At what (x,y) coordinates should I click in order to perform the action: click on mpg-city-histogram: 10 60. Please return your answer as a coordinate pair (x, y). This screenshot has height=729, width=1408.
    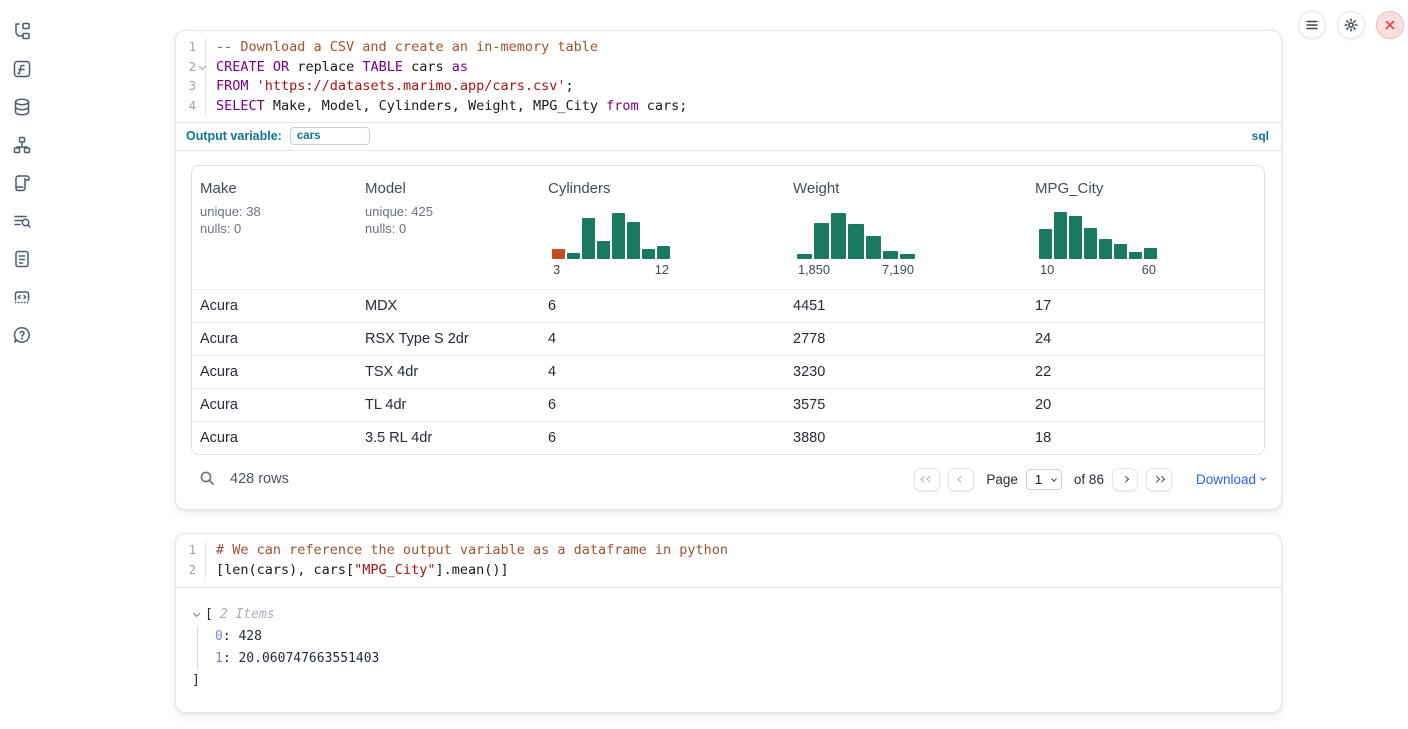
    Looking at the image, I should click on (1098, 243).